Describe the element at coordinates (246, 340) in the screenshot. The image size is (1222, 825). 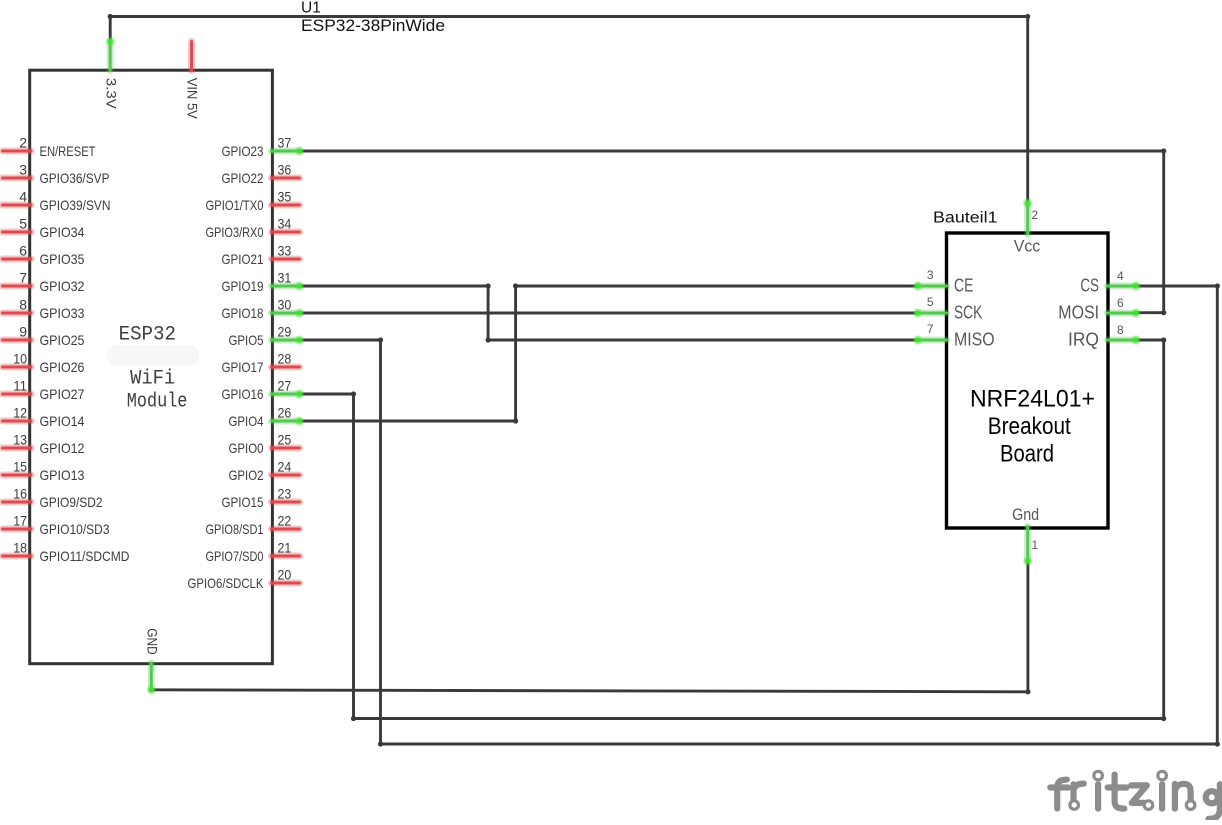
I see `svg-text: GPIO5` at that location.